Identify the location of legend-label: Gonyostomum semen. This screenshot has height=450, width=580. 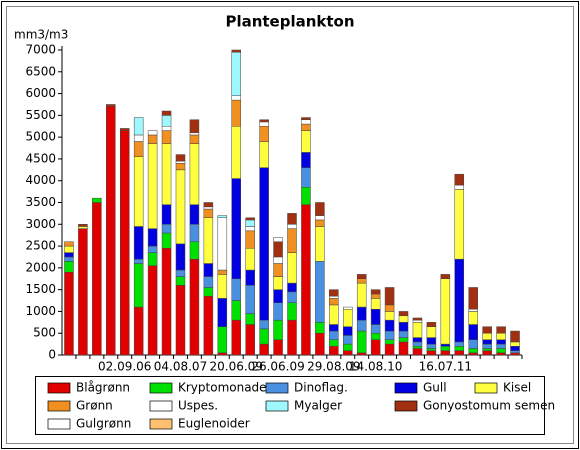
(489, 406).